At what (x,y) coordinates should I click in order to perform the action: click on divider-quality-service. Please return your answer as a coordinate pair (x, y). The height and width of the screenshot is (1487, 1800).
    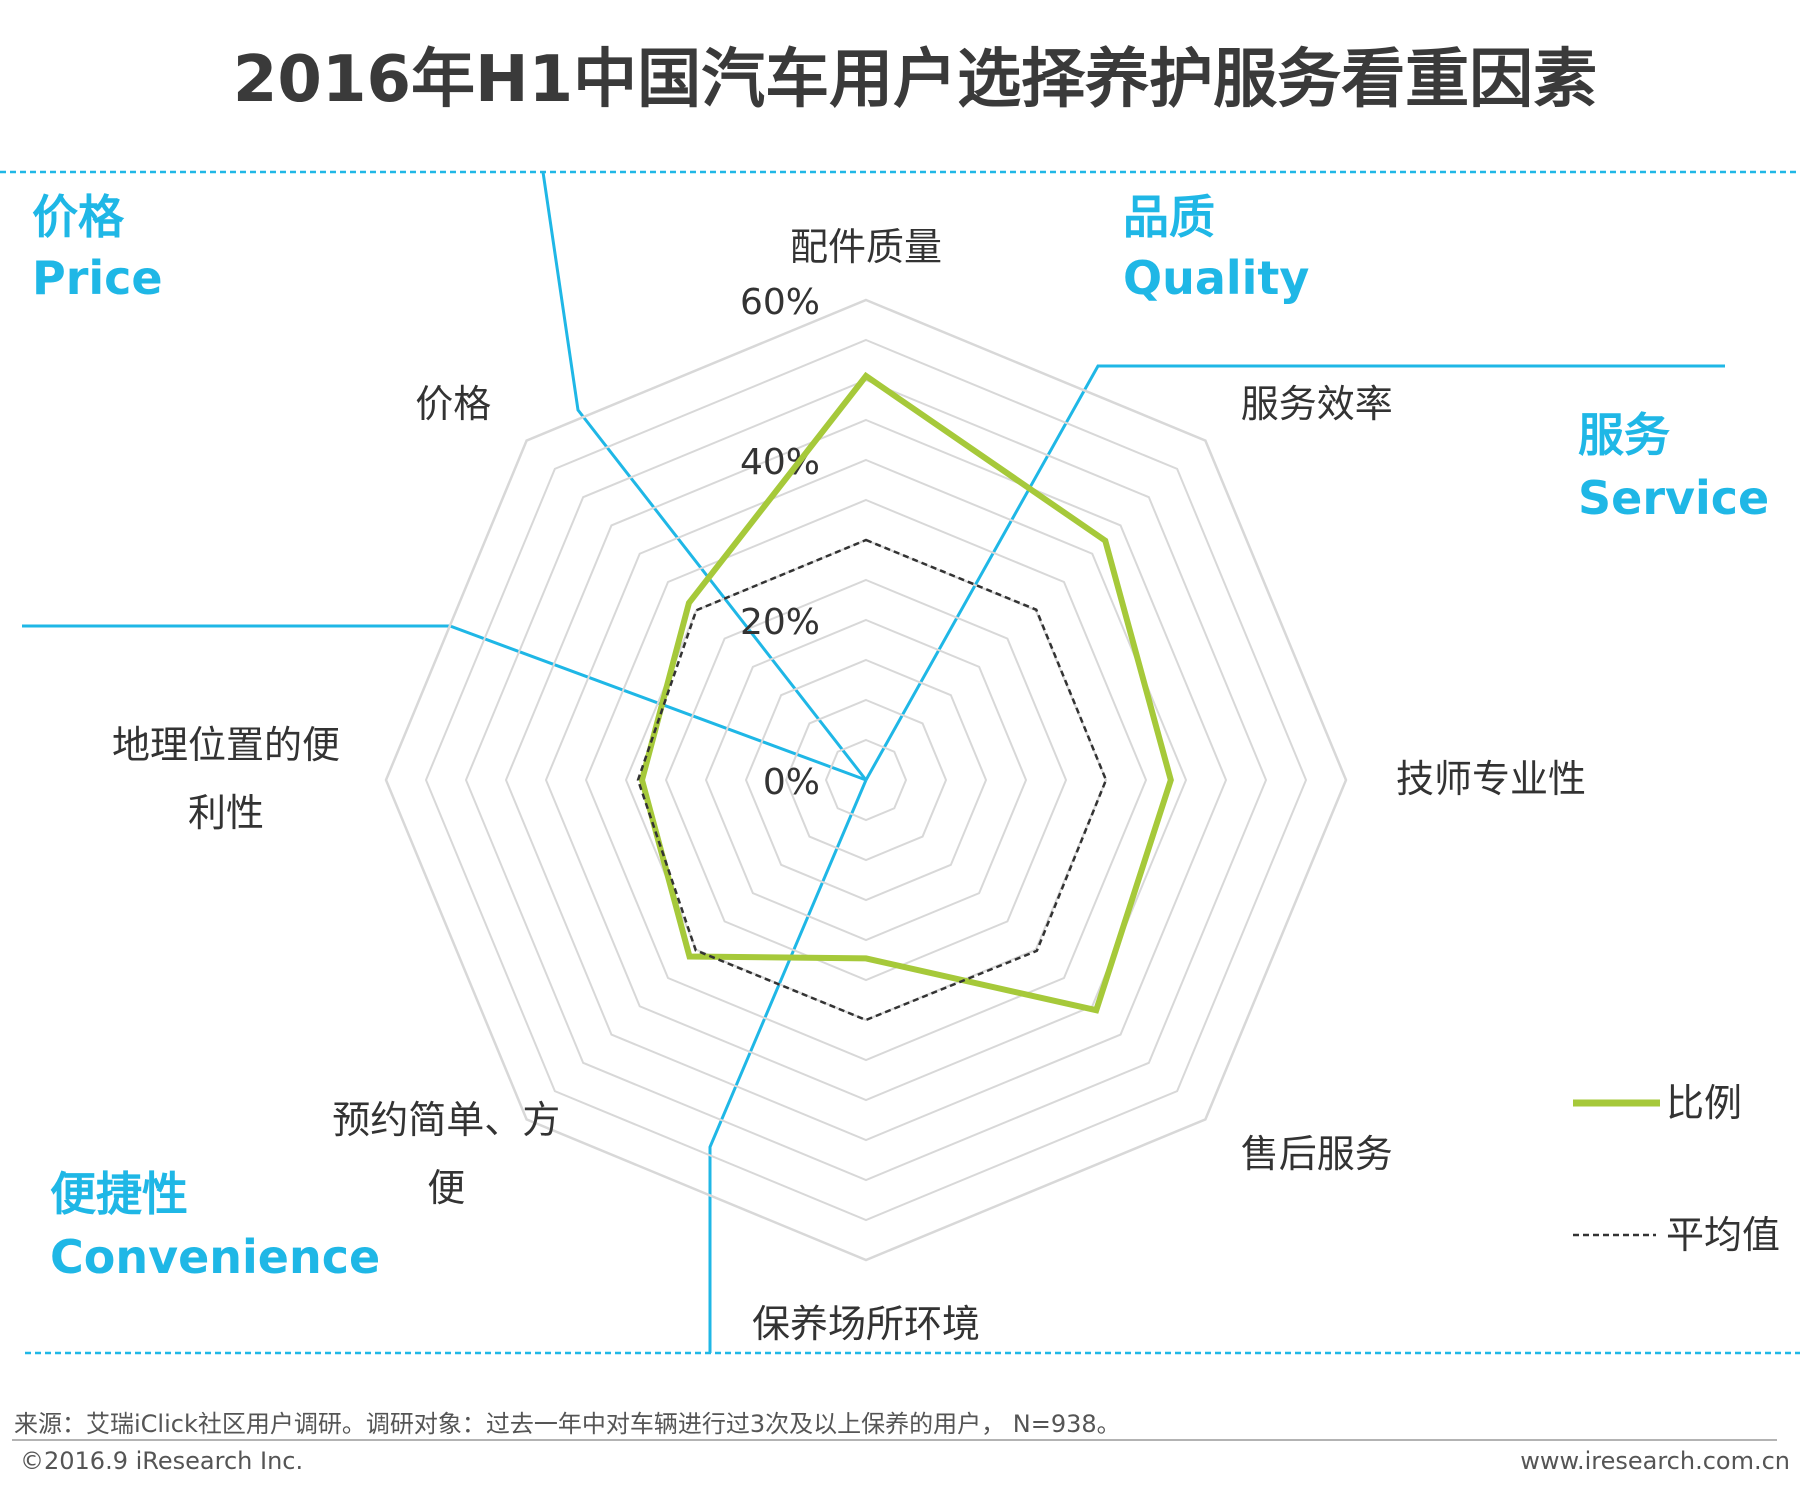
    Looking at the image, I should click on (1294, 572).